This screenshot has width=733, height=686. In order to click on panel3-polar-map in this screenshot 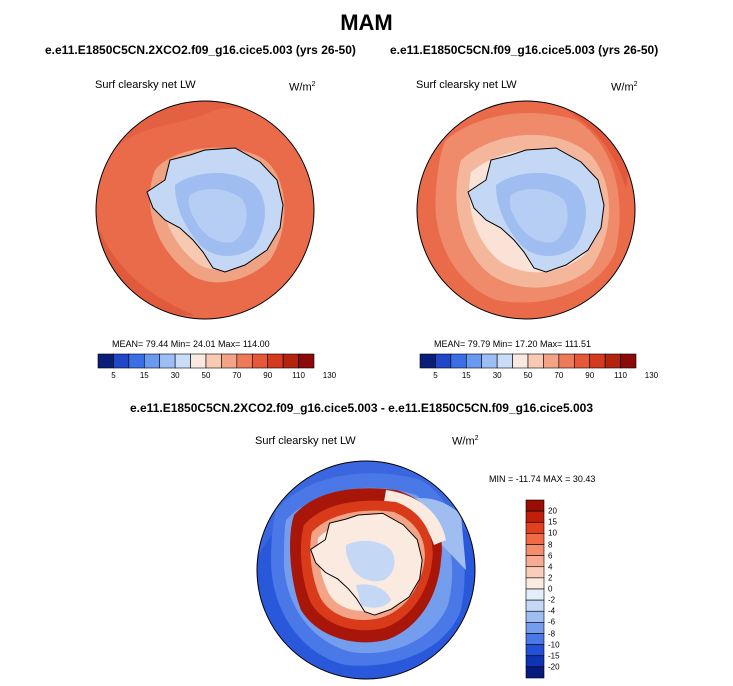, I will do `click(366, 570)`.